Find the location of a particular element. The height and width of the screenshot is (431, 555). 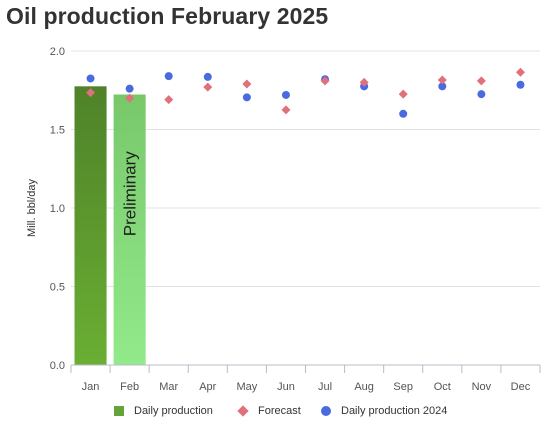

y-tick-label: 2.0 is located at coordinates (57, 52).